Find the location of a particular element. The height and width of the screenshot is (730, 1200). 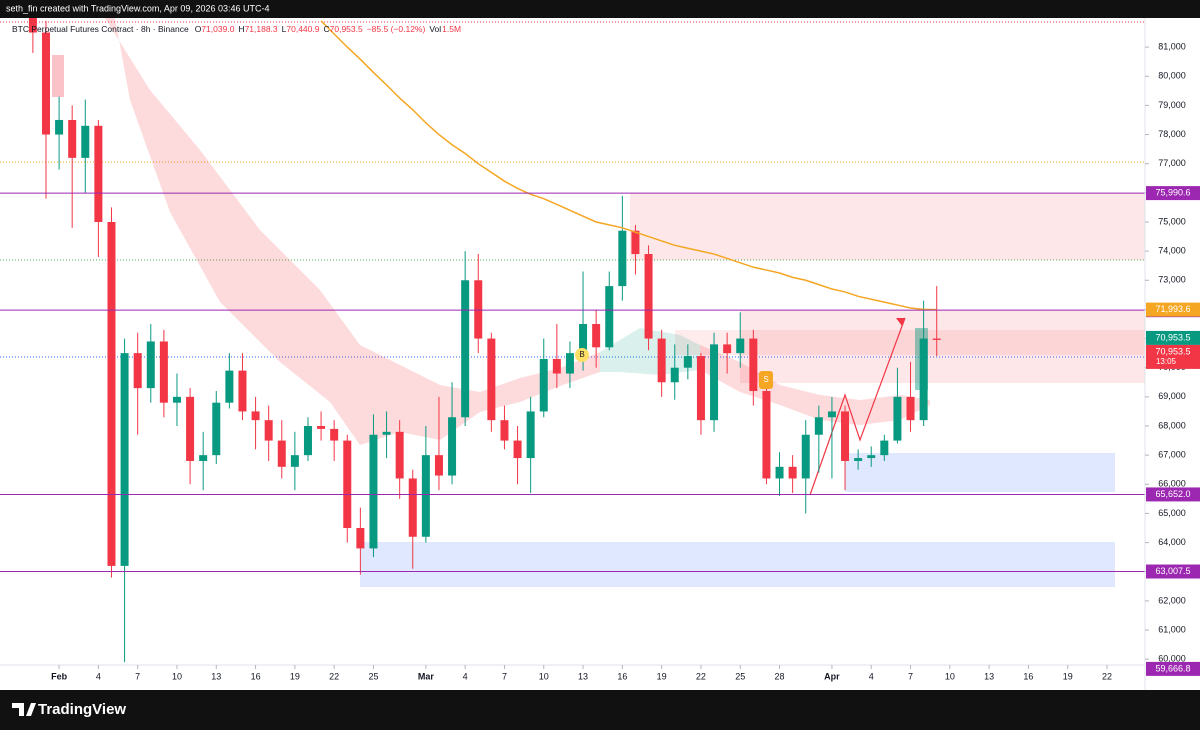

sell-badge is located at coordinates (766, 380).